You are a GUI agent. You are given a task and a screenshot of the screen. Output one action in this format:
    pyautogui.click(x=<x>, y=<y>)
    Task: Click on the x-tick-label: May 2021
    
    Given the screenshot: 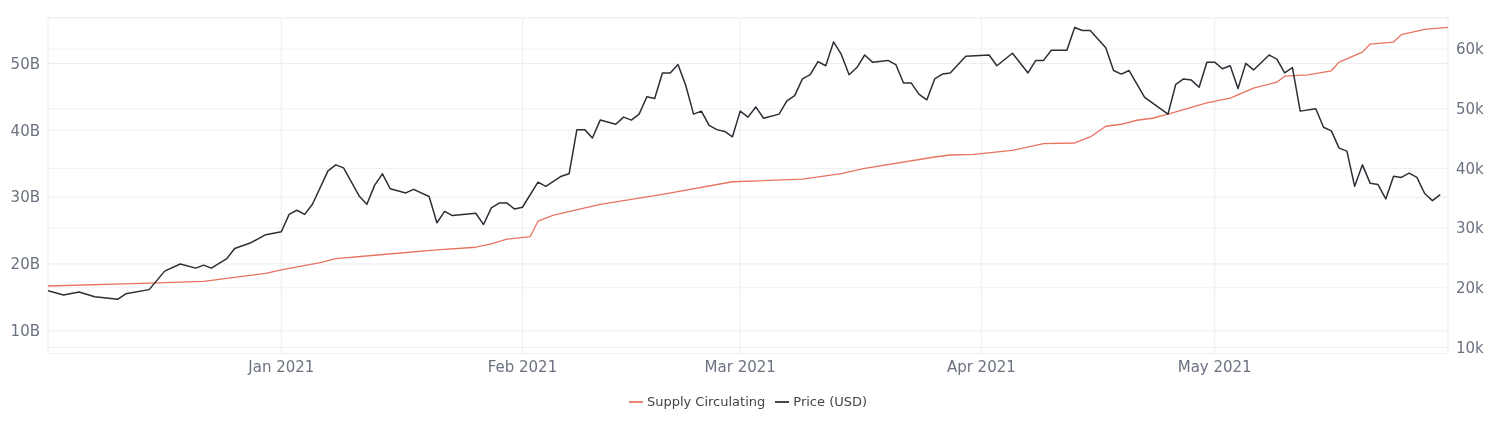 What is the action you would take?
    pyautogui.click(x=1214, y=367)
    